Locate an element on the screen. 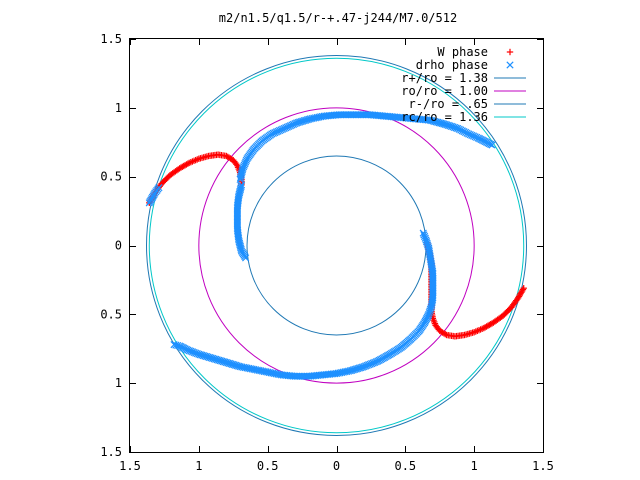 Image resolution: width=640 pixels, height=480 pixels. y-tick-label: 0 is located at coordinates (118, 246).